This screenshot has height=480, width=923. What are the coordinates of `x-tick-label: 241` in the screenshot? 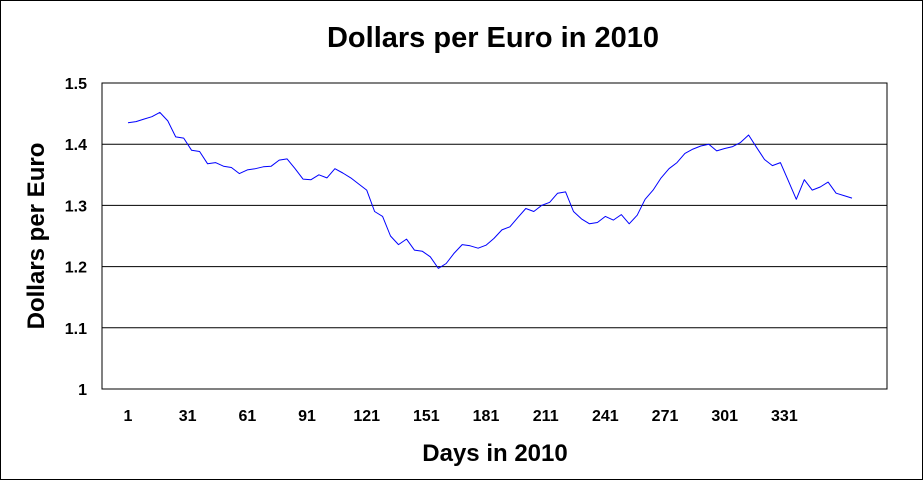 It's located at (605, 416).